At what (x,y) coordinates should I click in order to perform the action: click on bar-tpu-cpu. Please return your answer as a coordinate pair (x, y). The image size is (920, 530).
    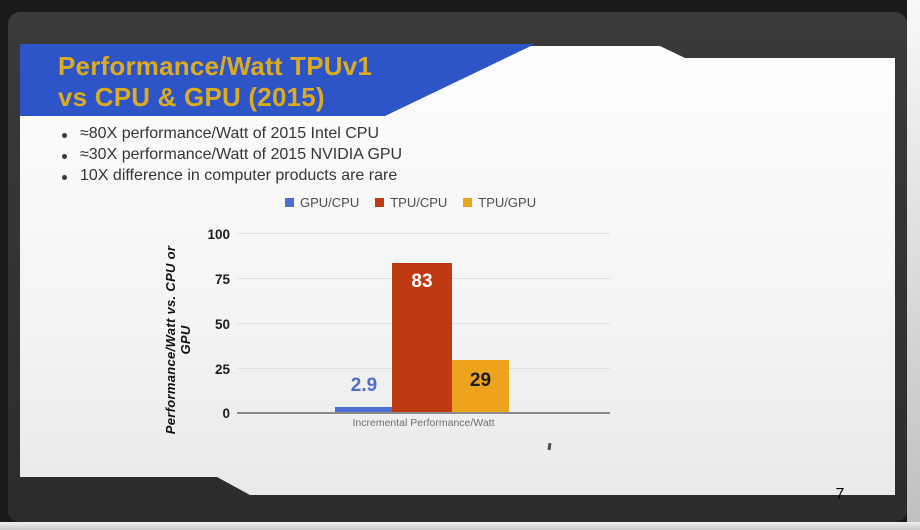
    Looking at the image, I should click on (422, 337).